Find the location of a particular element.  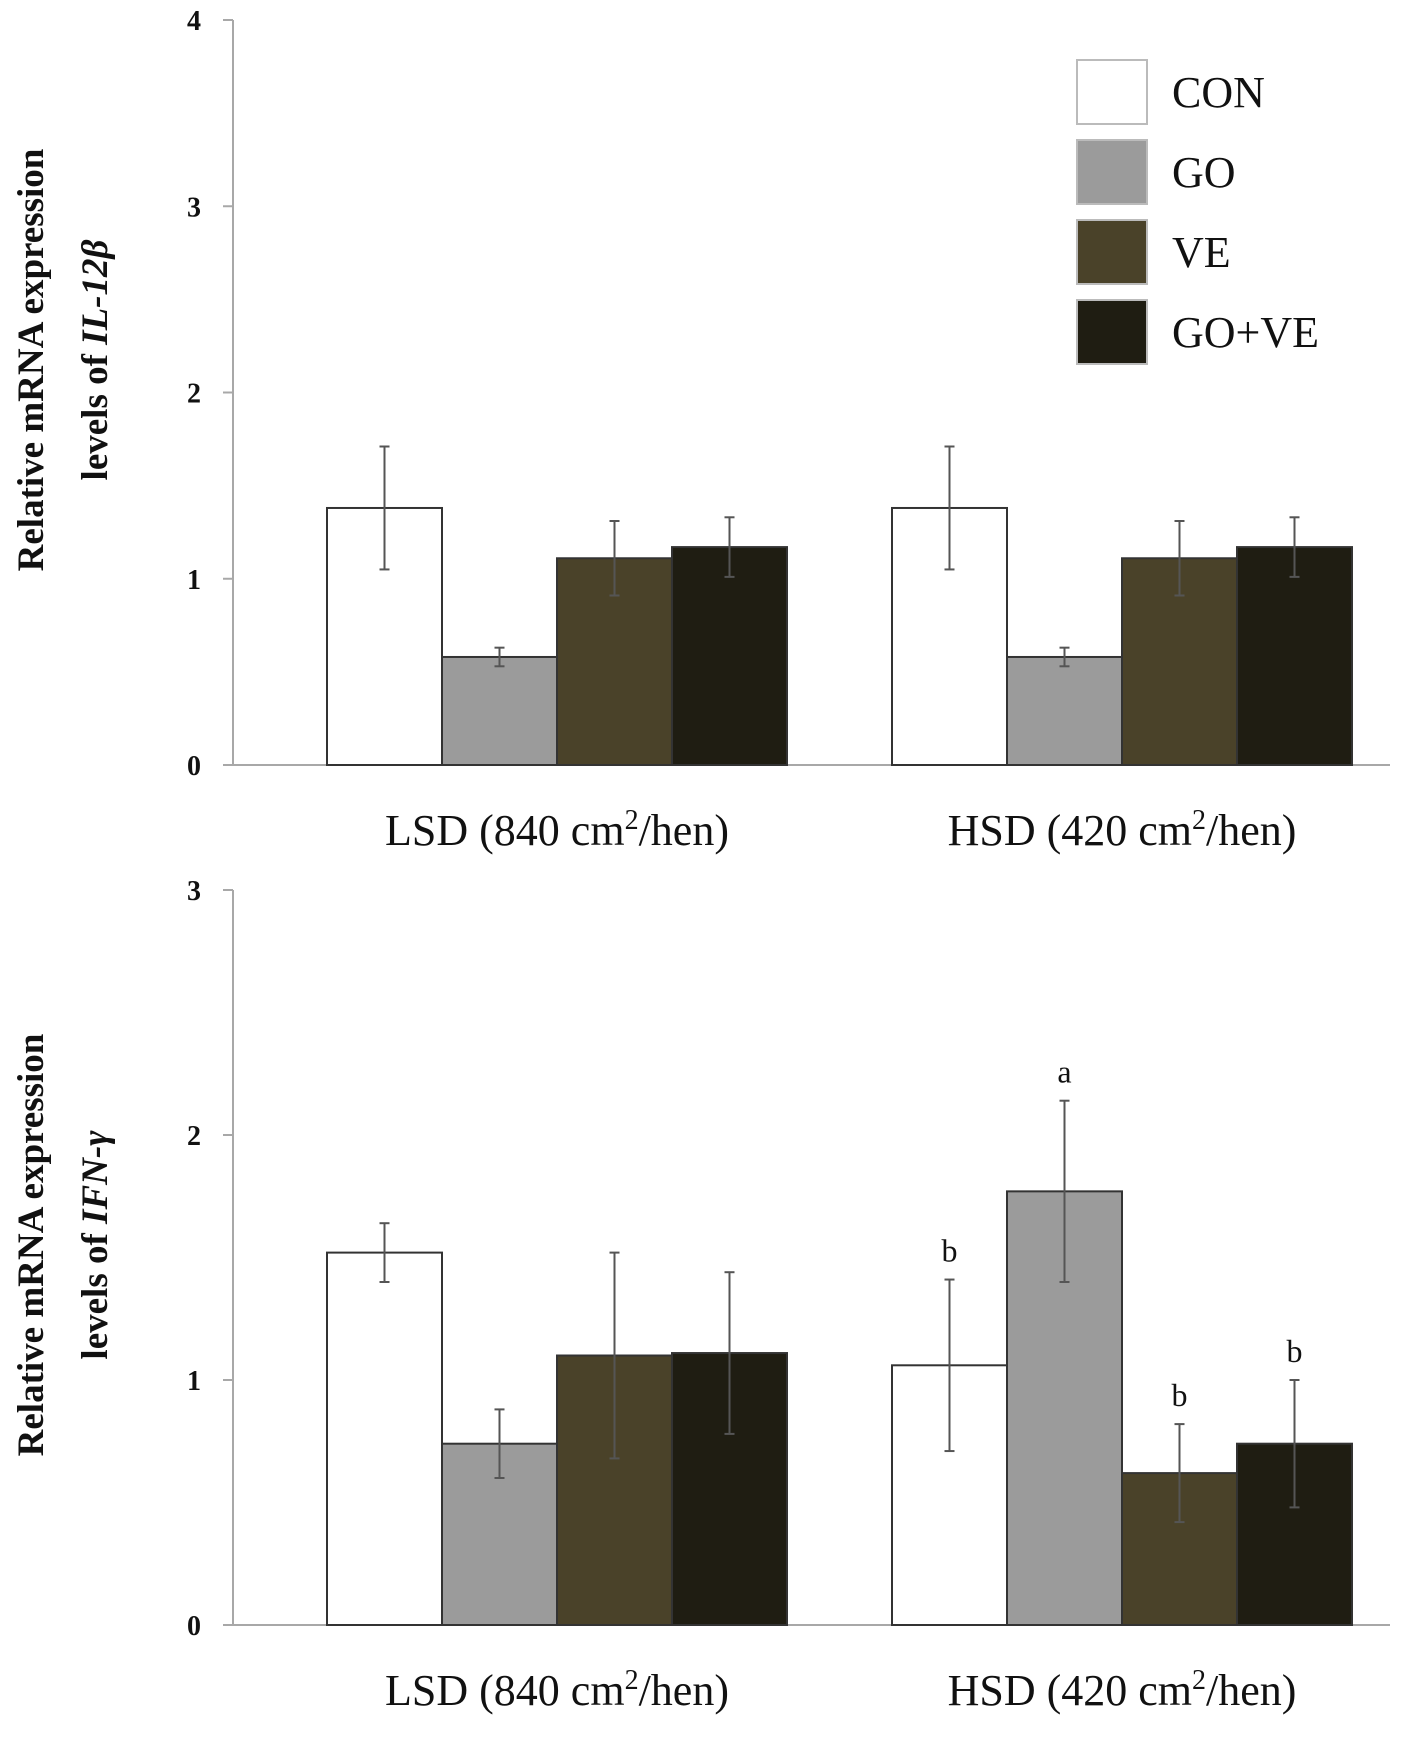

significance-label: a is located at coordinates (1064, 1072).